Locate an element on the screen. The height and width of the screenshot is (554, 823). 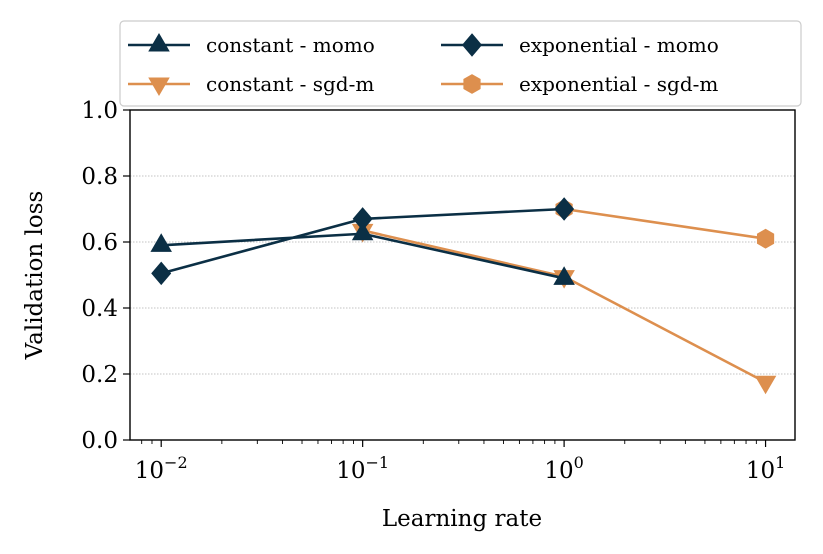
legend-box is located at coordinates (460, 63).